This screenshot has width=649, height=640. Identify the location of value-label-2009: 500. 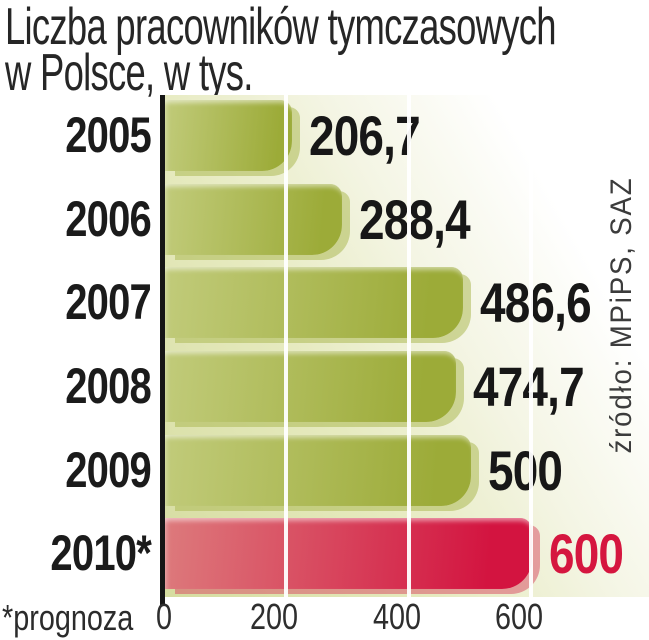
(525, 470).